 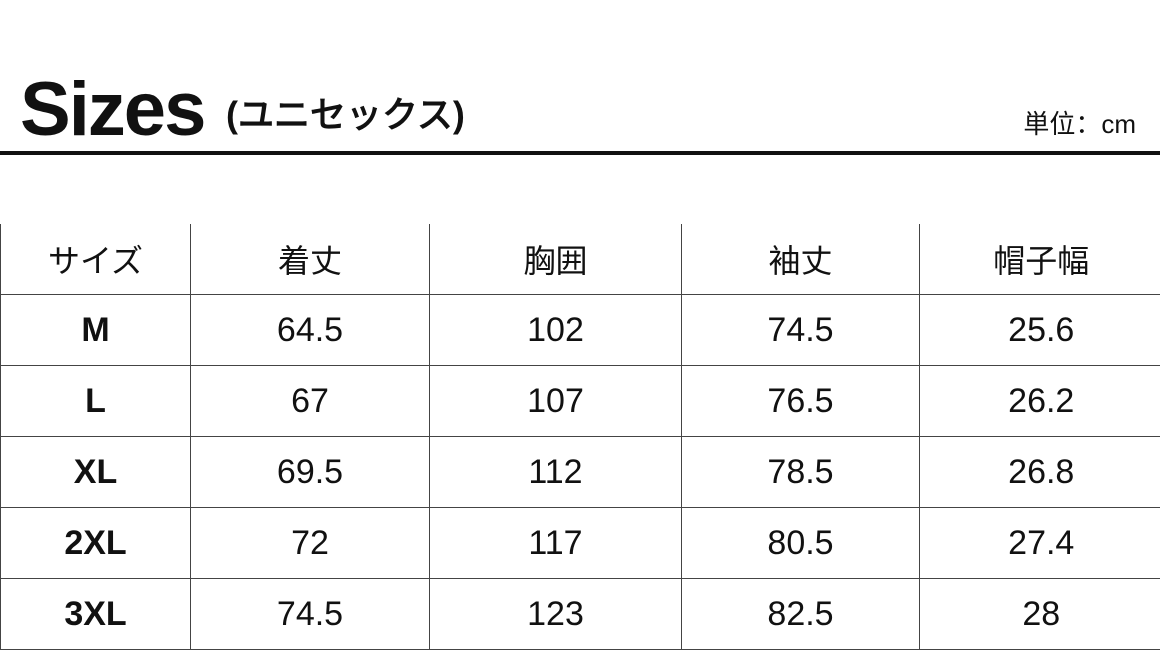 I want to click on measurement-cell: 69.5, so click(x=310, y=472).